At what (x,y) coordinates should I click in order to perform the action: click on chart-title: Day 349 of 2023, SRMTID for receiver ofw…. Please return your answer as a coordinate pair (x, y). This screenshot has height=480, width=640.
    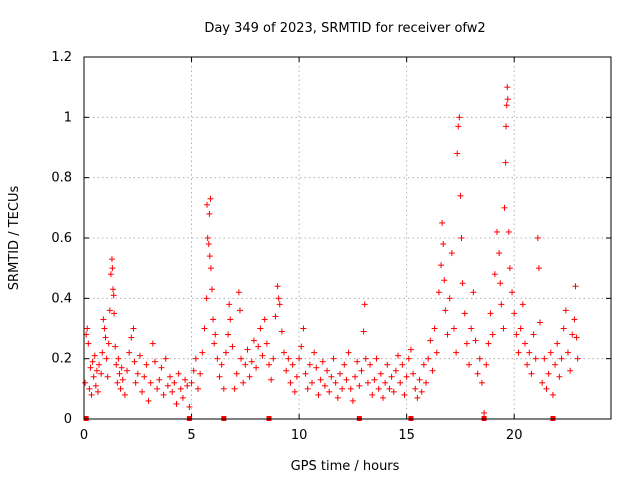
    Looking at the image, I should click on (344, 28).